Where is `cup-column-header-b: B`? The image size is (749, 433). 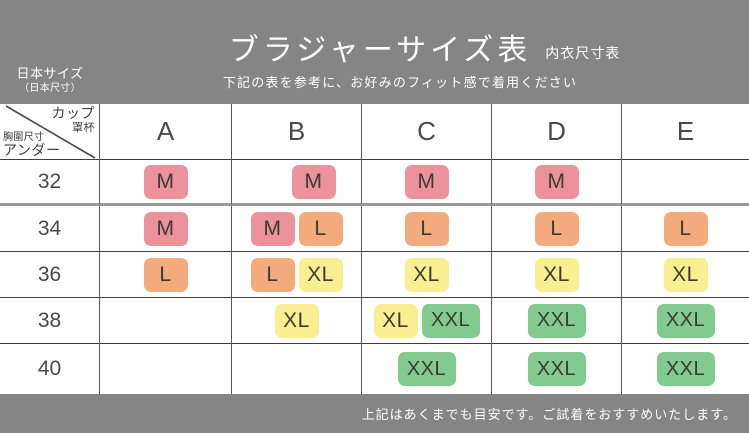 cup-column-header-b: B is located at coordinates (297, 132).